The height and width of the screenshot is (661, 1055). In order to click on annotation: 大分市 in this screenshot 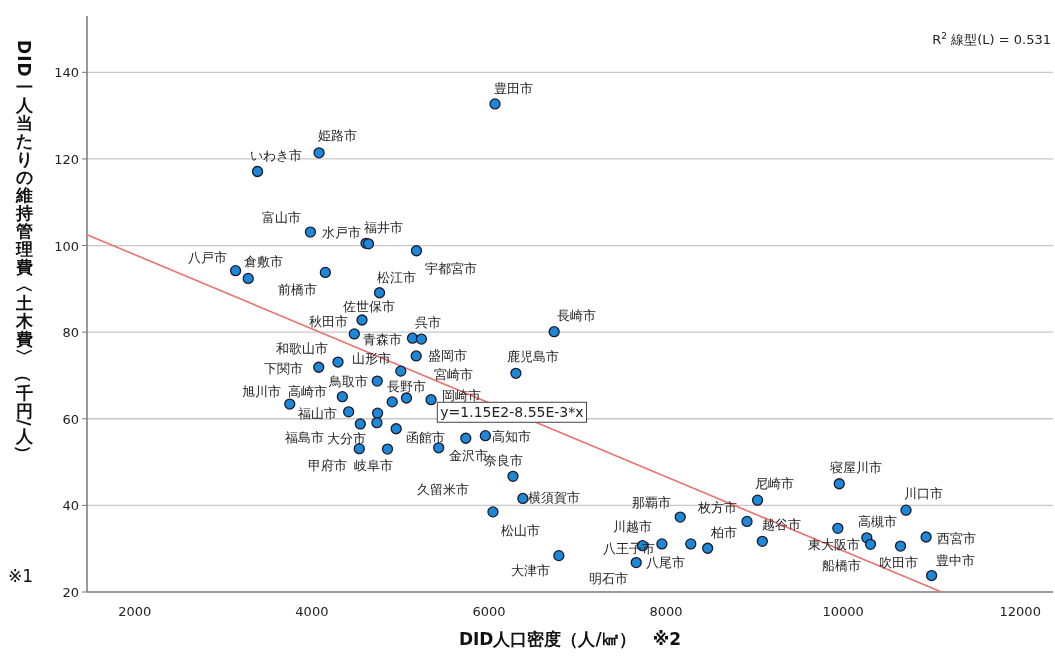, I will do `click(347, 438)`.